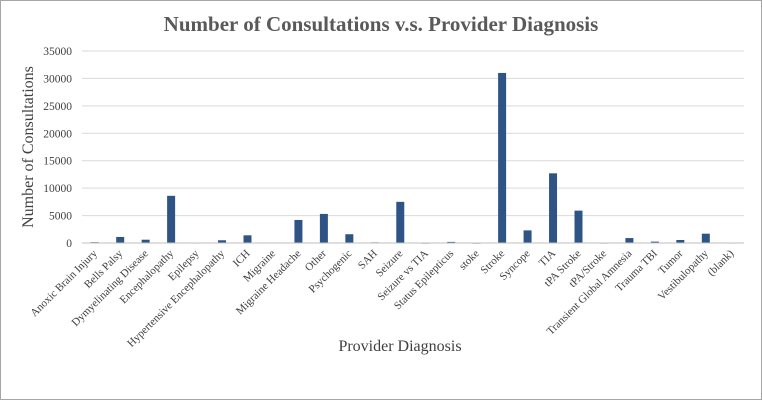  I want to click on x-axis-title: Provider Diagnosis, so click(399, 346).